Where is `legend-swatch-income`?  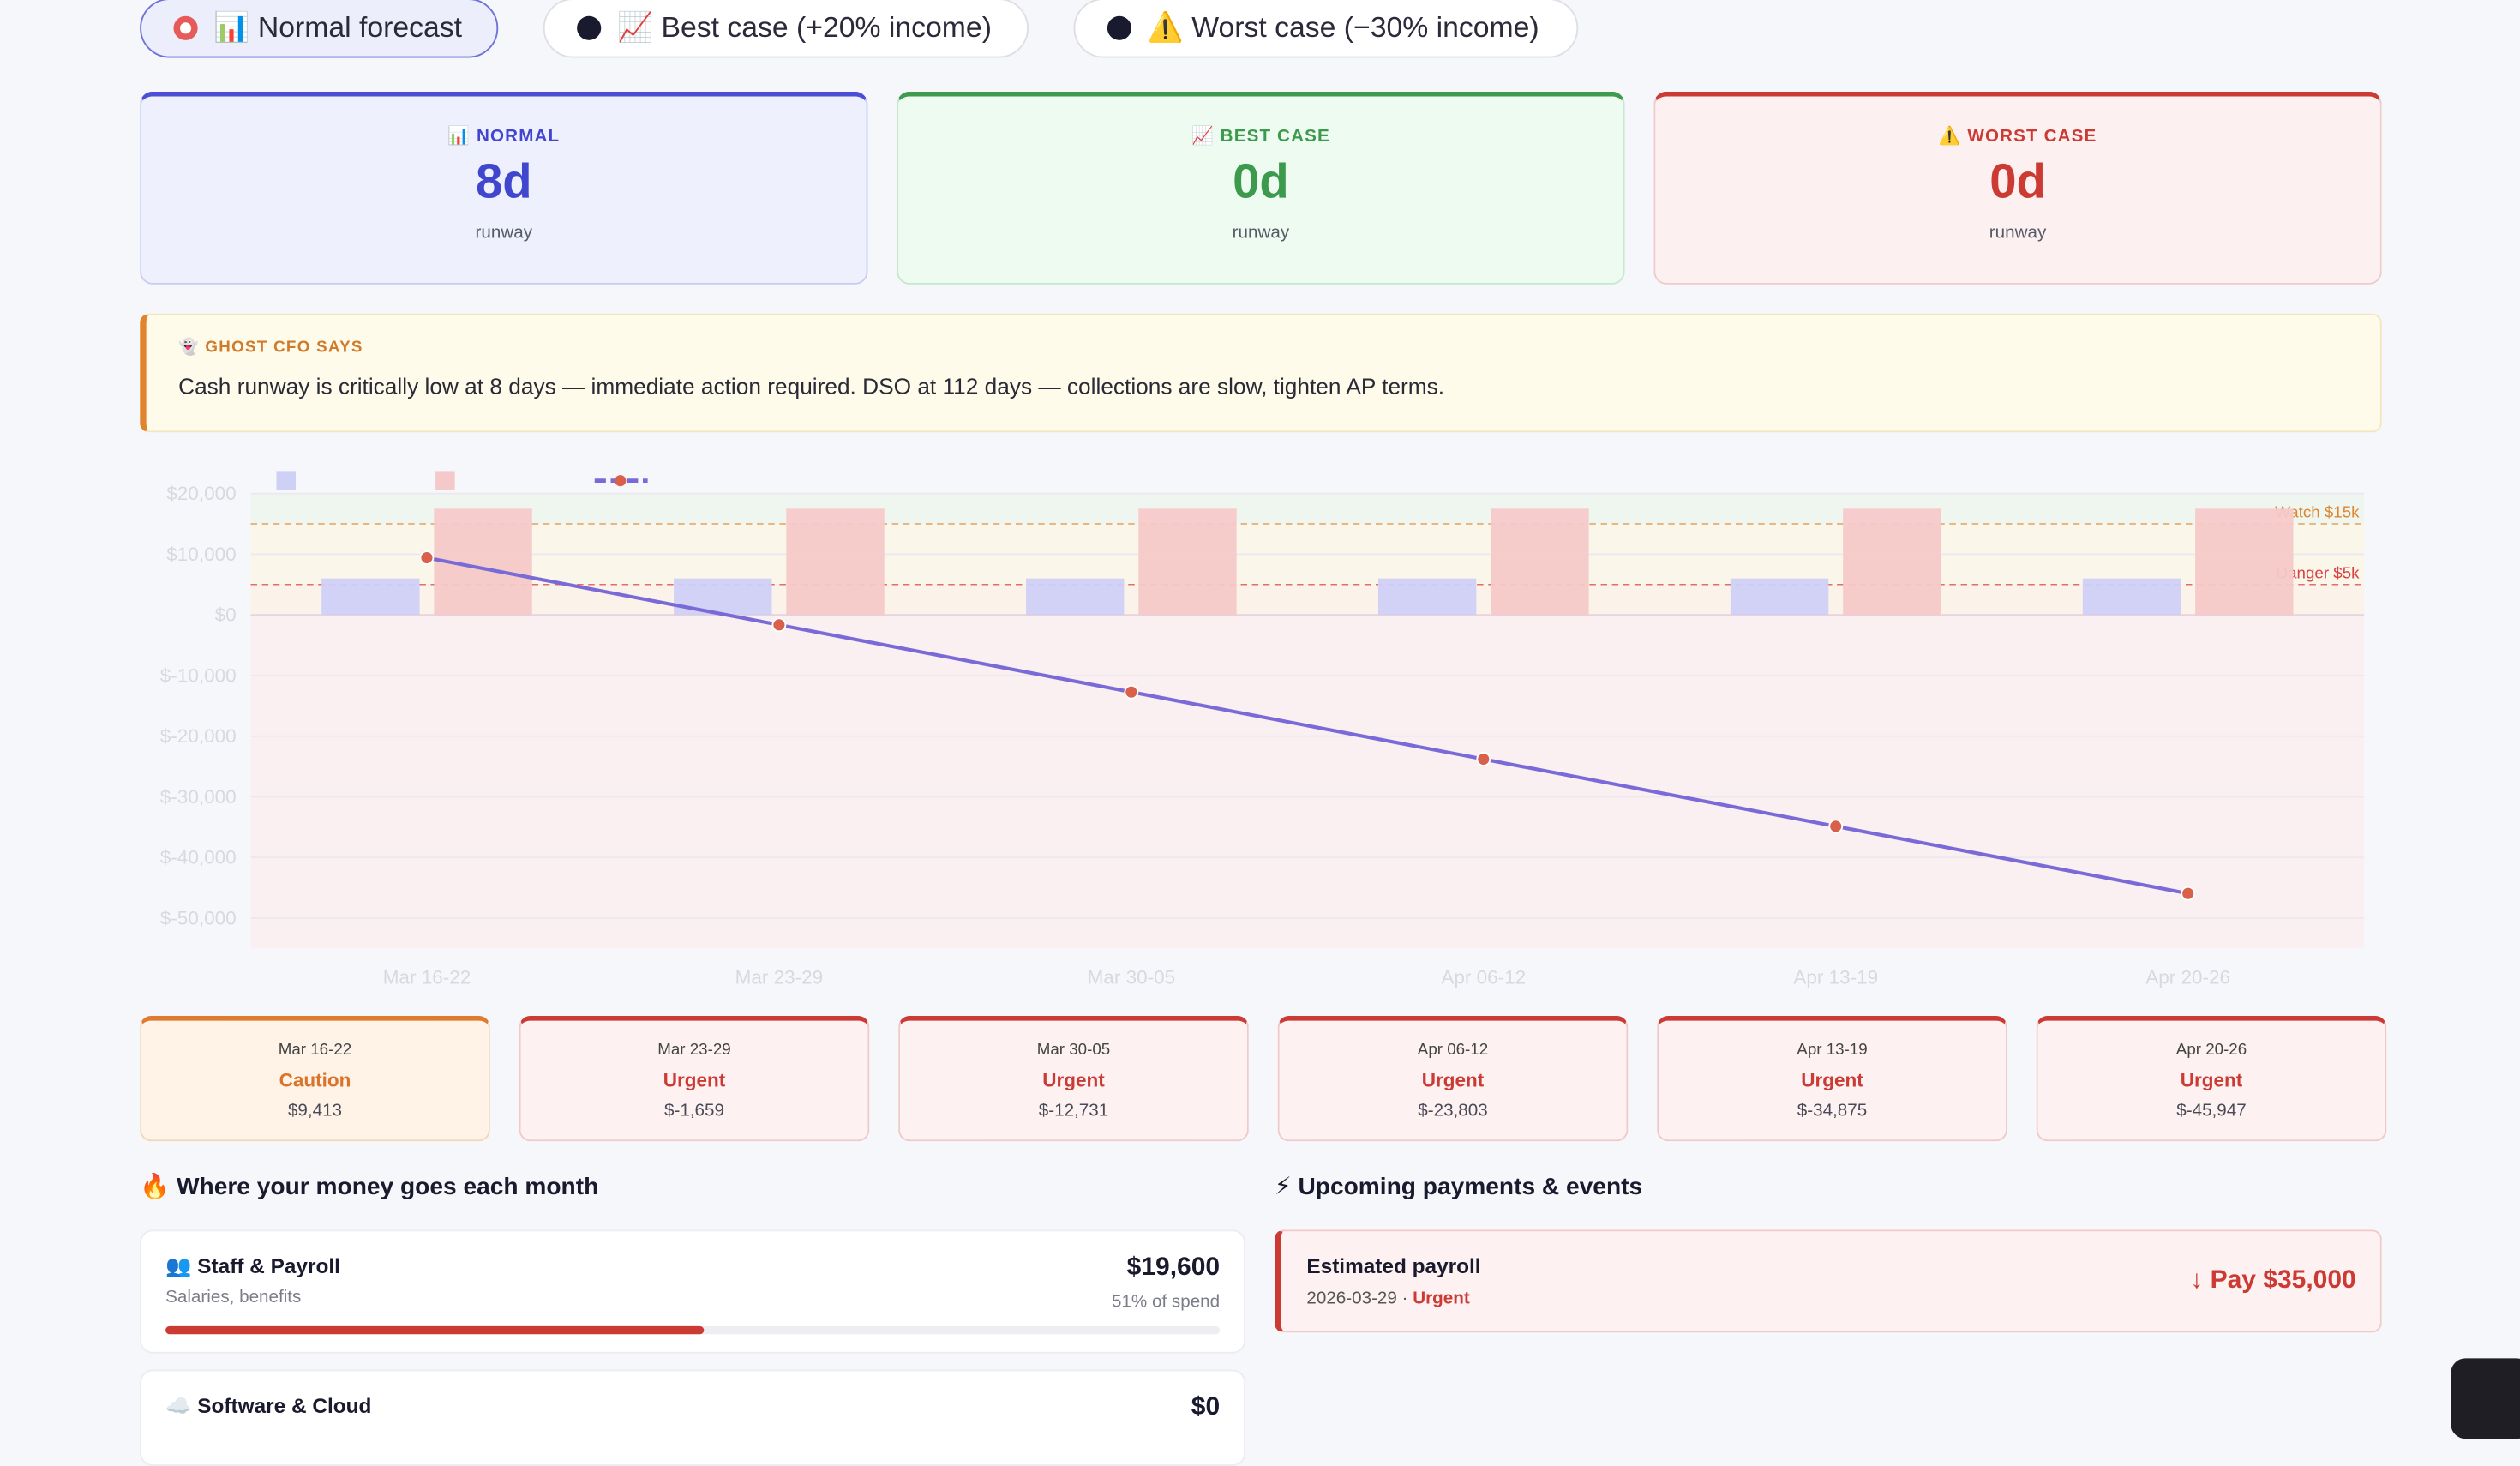
legend-swatch-income is located at coordinates (287, 480).